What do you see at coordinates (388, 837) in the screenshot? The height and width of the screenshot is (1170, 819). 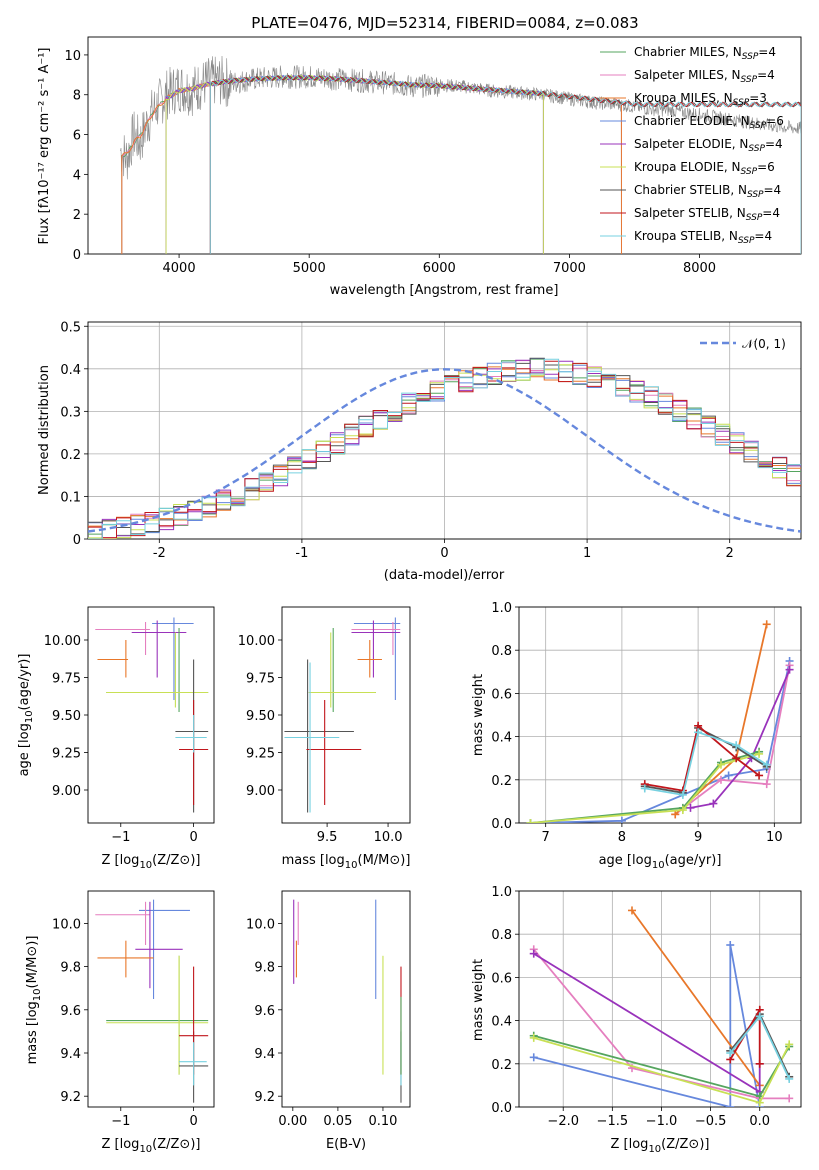 I see `x-tick-label: 10.0` at bounding box center [388, 837].